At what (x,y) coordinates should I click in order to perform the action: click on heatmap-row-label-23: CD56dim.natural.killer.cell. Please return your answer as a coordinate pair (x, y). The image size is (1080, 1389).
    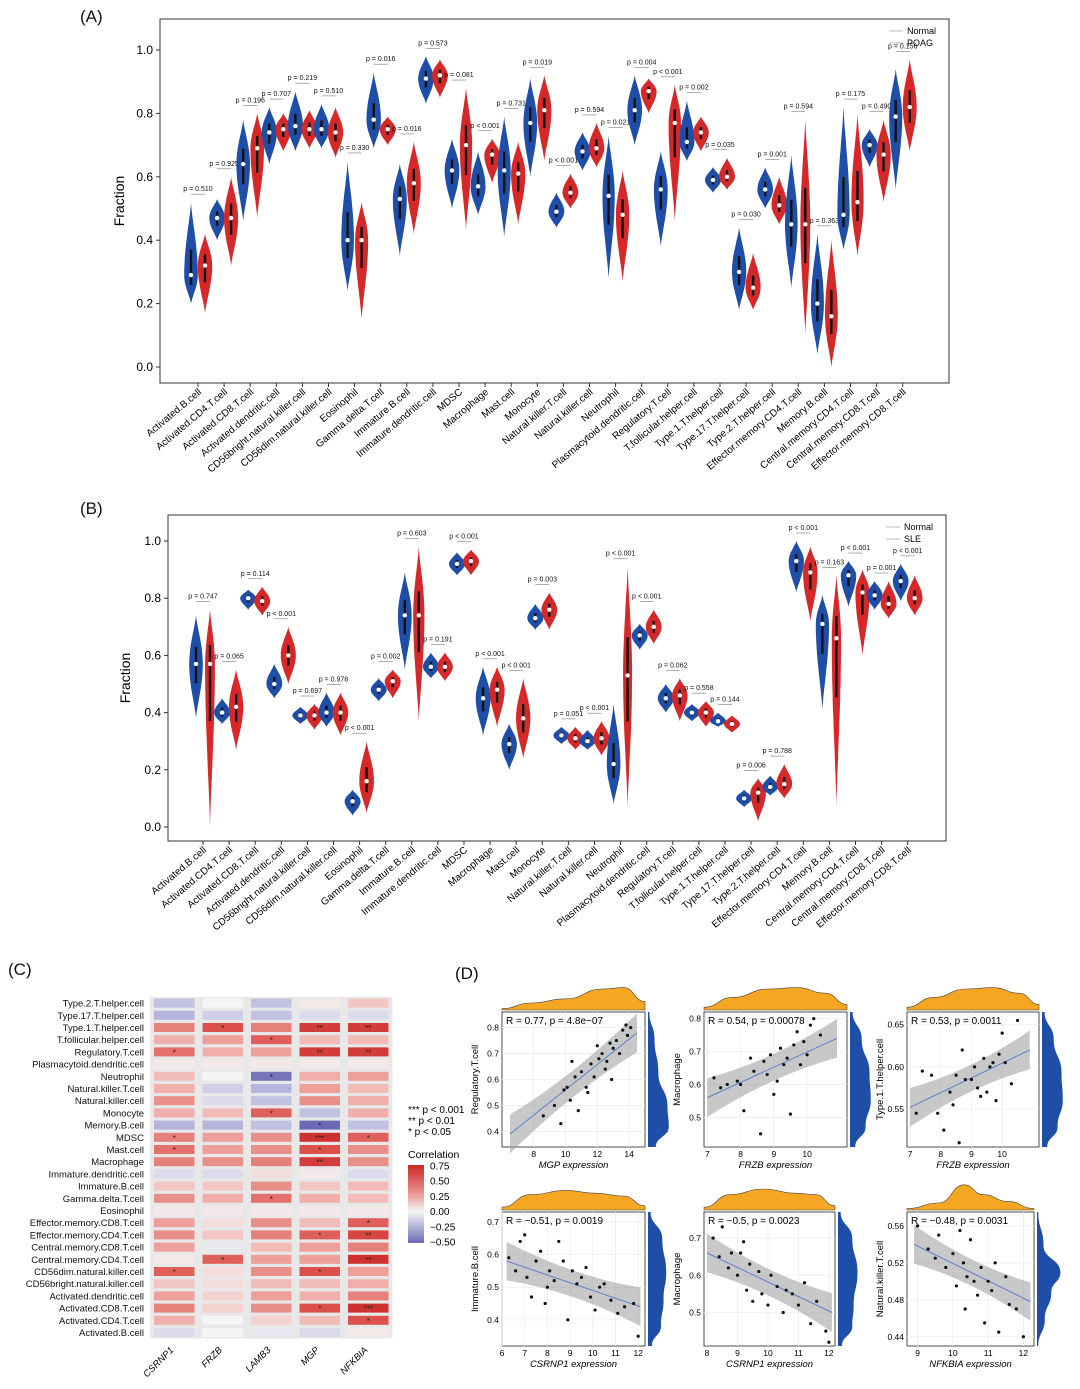
    Looking at the image, I should click on (89, 1272).